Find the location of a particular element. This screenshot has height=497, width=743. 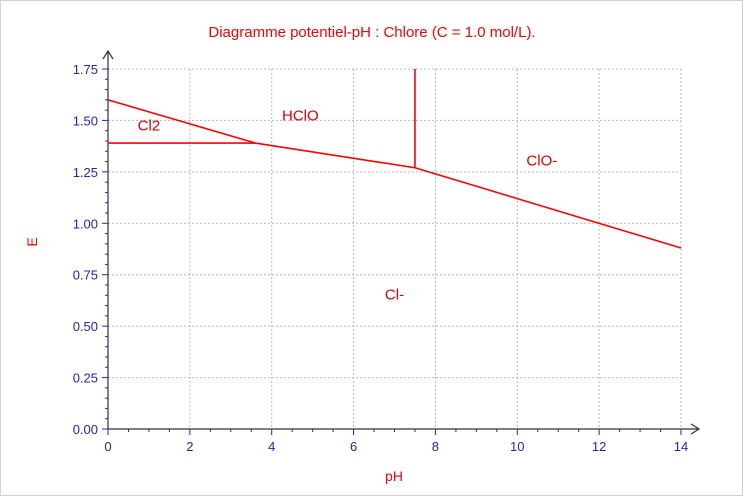

y-tick-label: 0.75 is located at coordinates (85, 275).